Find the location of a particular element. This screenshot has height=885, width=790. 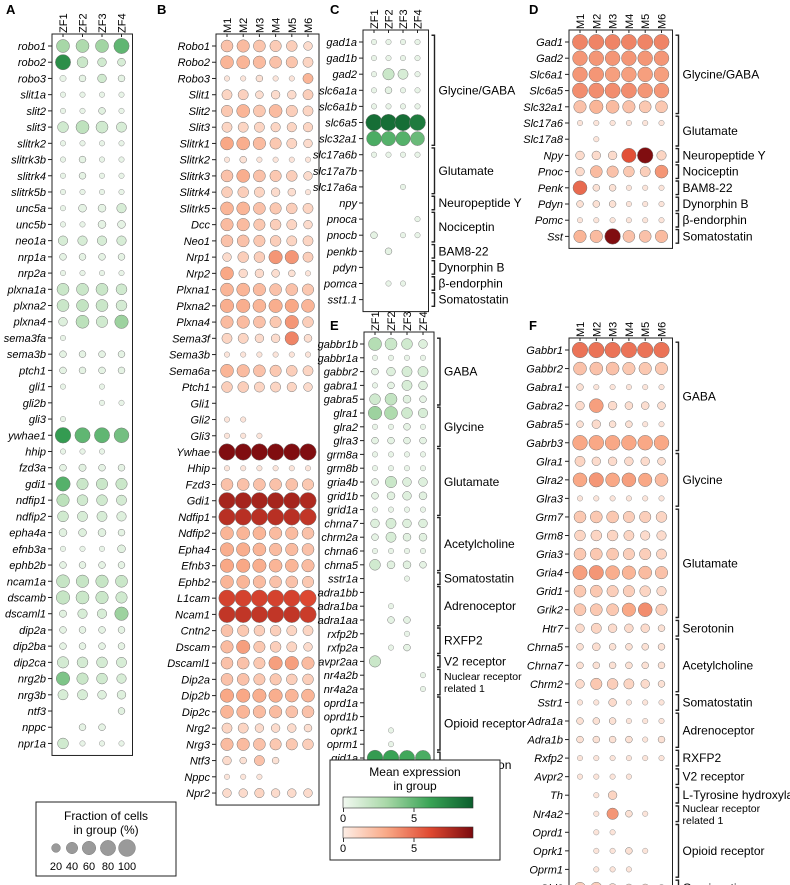

gene-label: Grm8 is located at coordinates (550, 537).